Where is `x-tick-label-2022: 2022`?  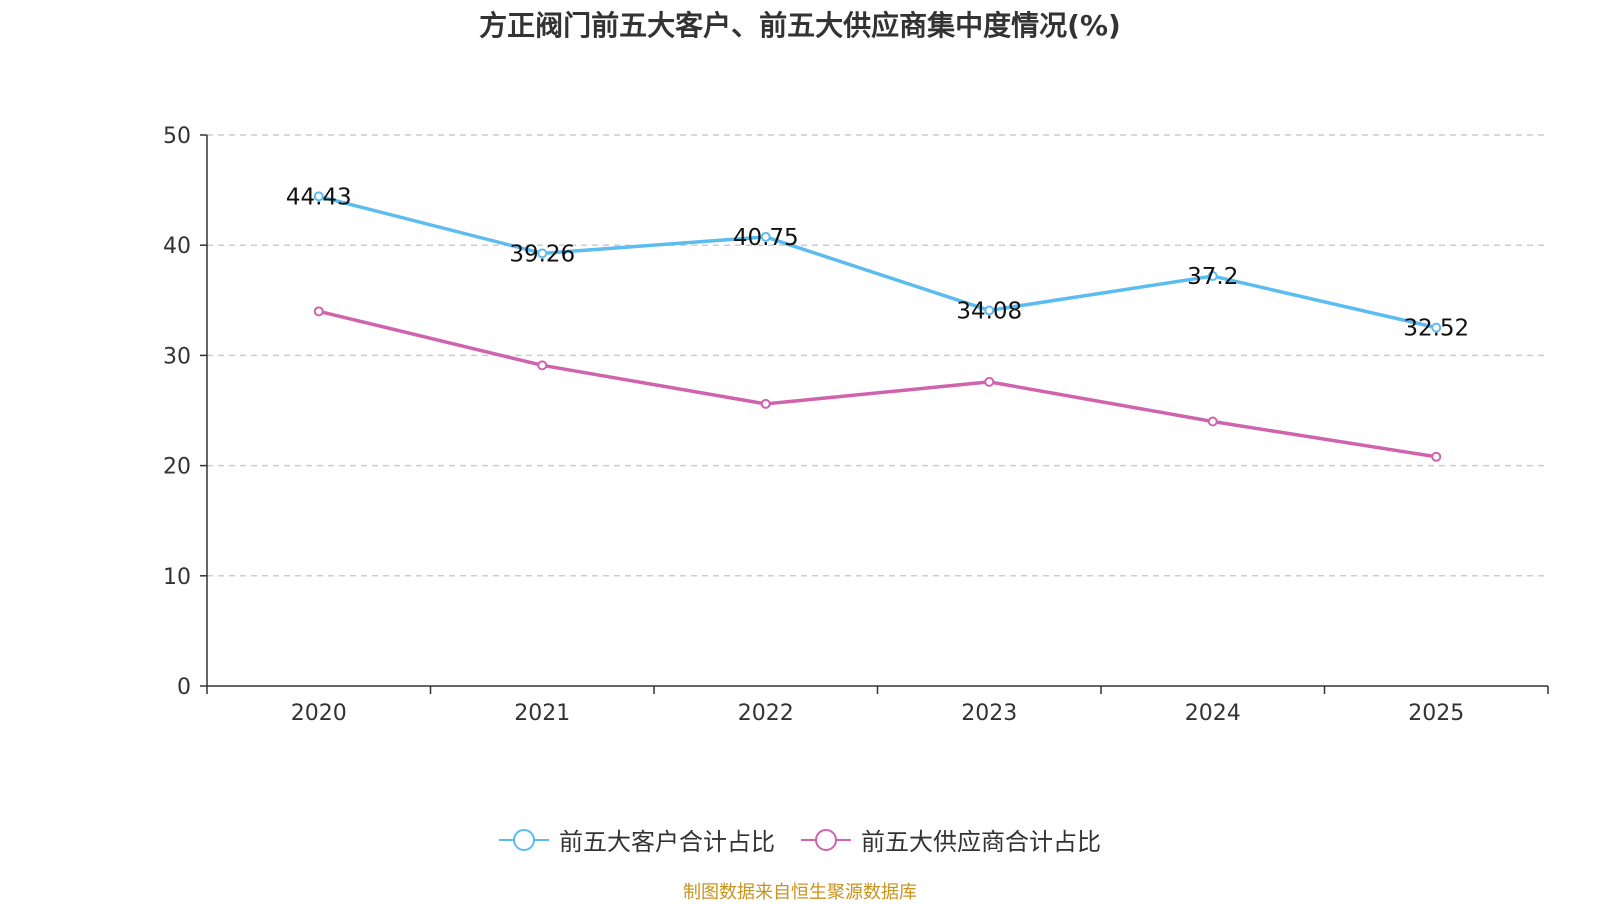 x-tick-label-2022: 2022 is located at coordinates (766, 713).